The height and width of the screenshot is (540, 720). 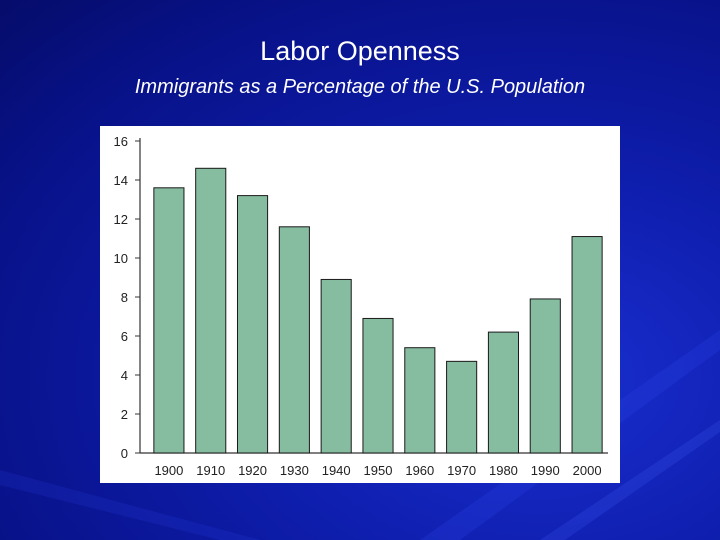 I want to click on bar-1980, so click(x=503, y=392).